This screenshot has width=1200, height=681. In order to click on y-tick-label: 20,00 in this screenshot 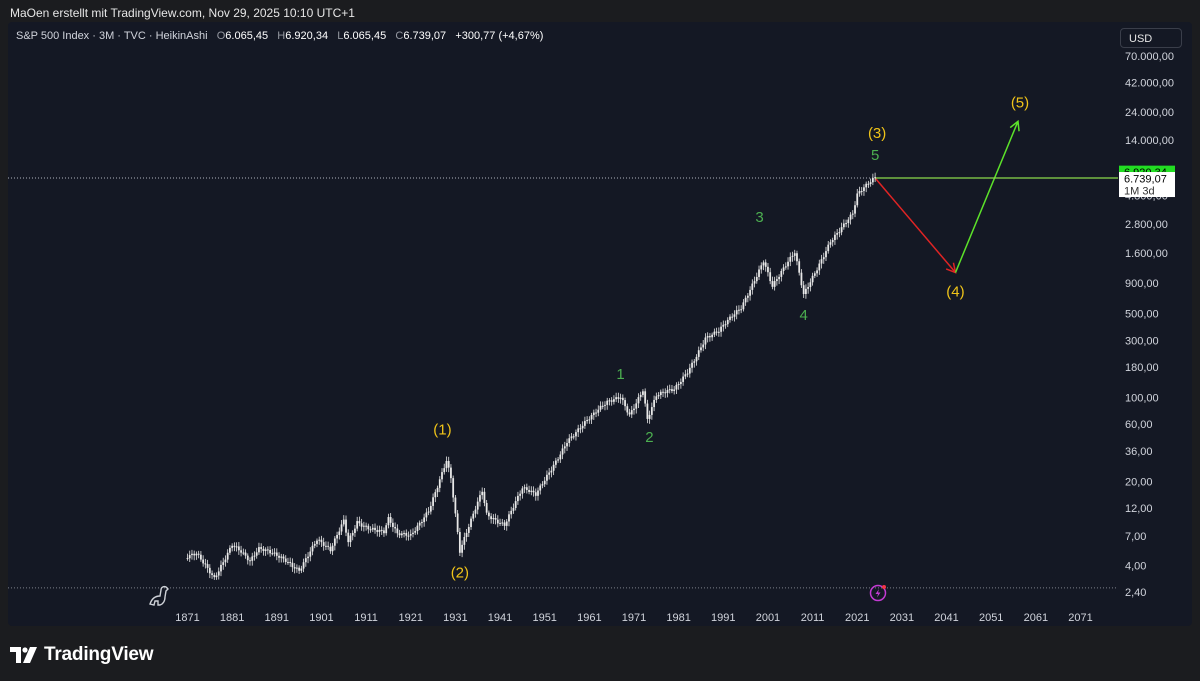, I will do `click(1139, 482)`.